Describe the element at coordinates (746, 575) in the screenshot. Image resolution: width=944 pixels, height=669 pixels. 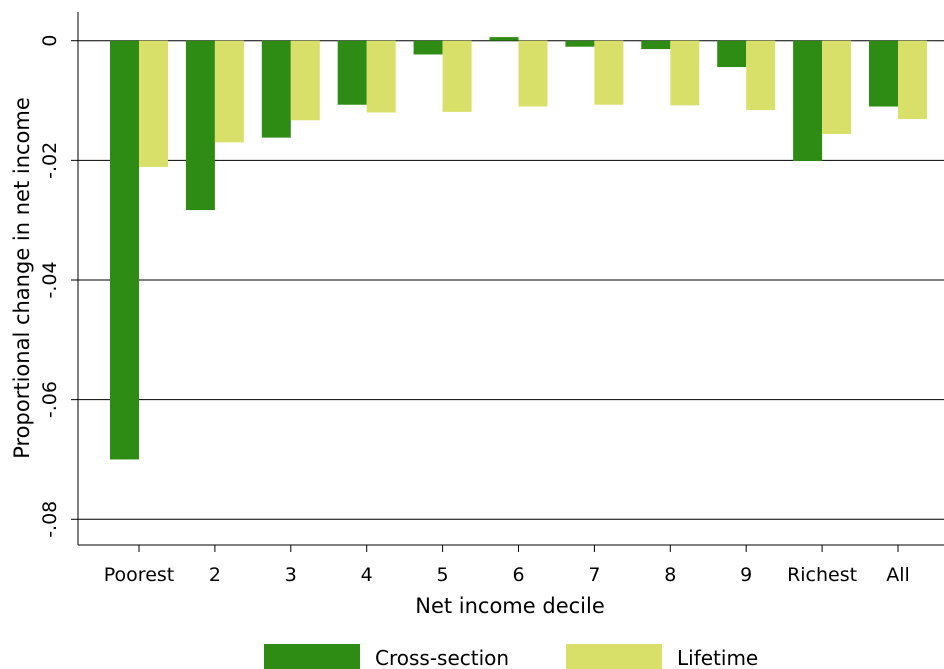
I see `x-tick-label-8: 9` at that location.